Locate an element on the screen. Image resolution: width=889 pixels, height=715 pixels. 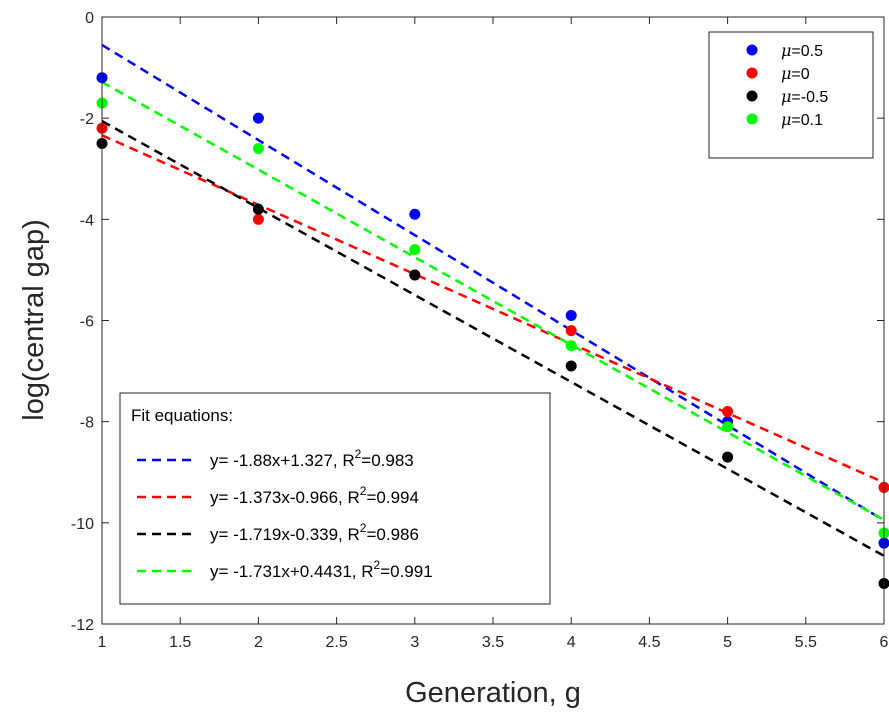
series-legend-box is located at coordinates (791, 95).